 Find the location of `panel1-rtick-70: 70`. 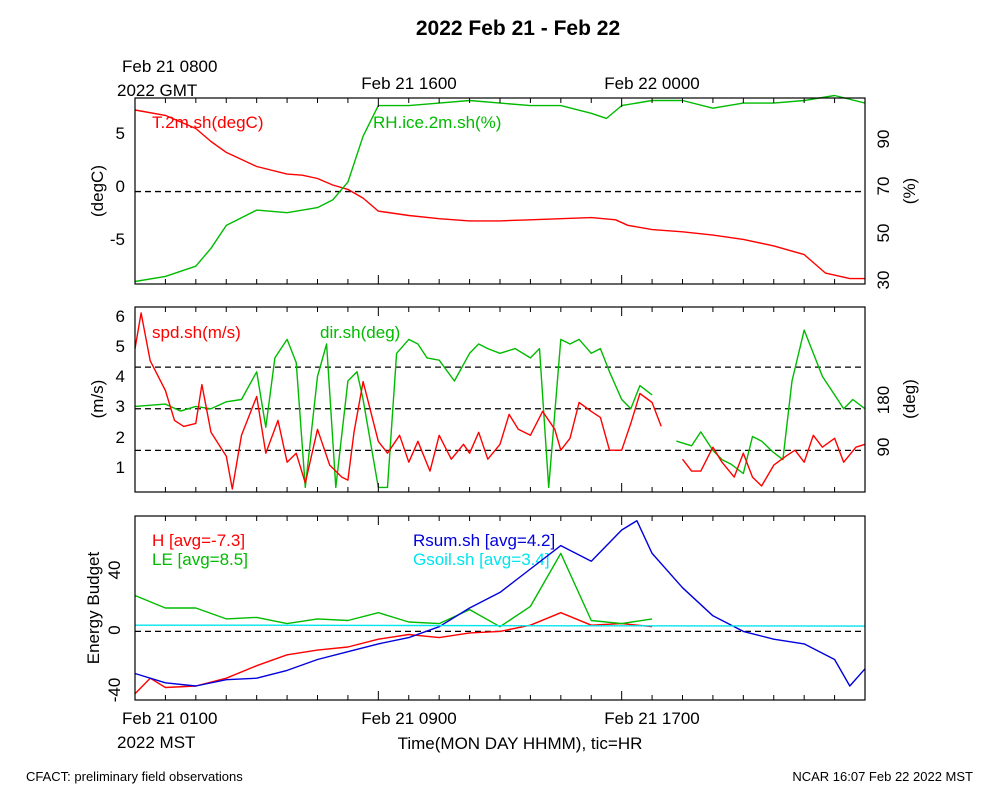

panel1-rtick-70: 70 is located at coordinates (883, 186).